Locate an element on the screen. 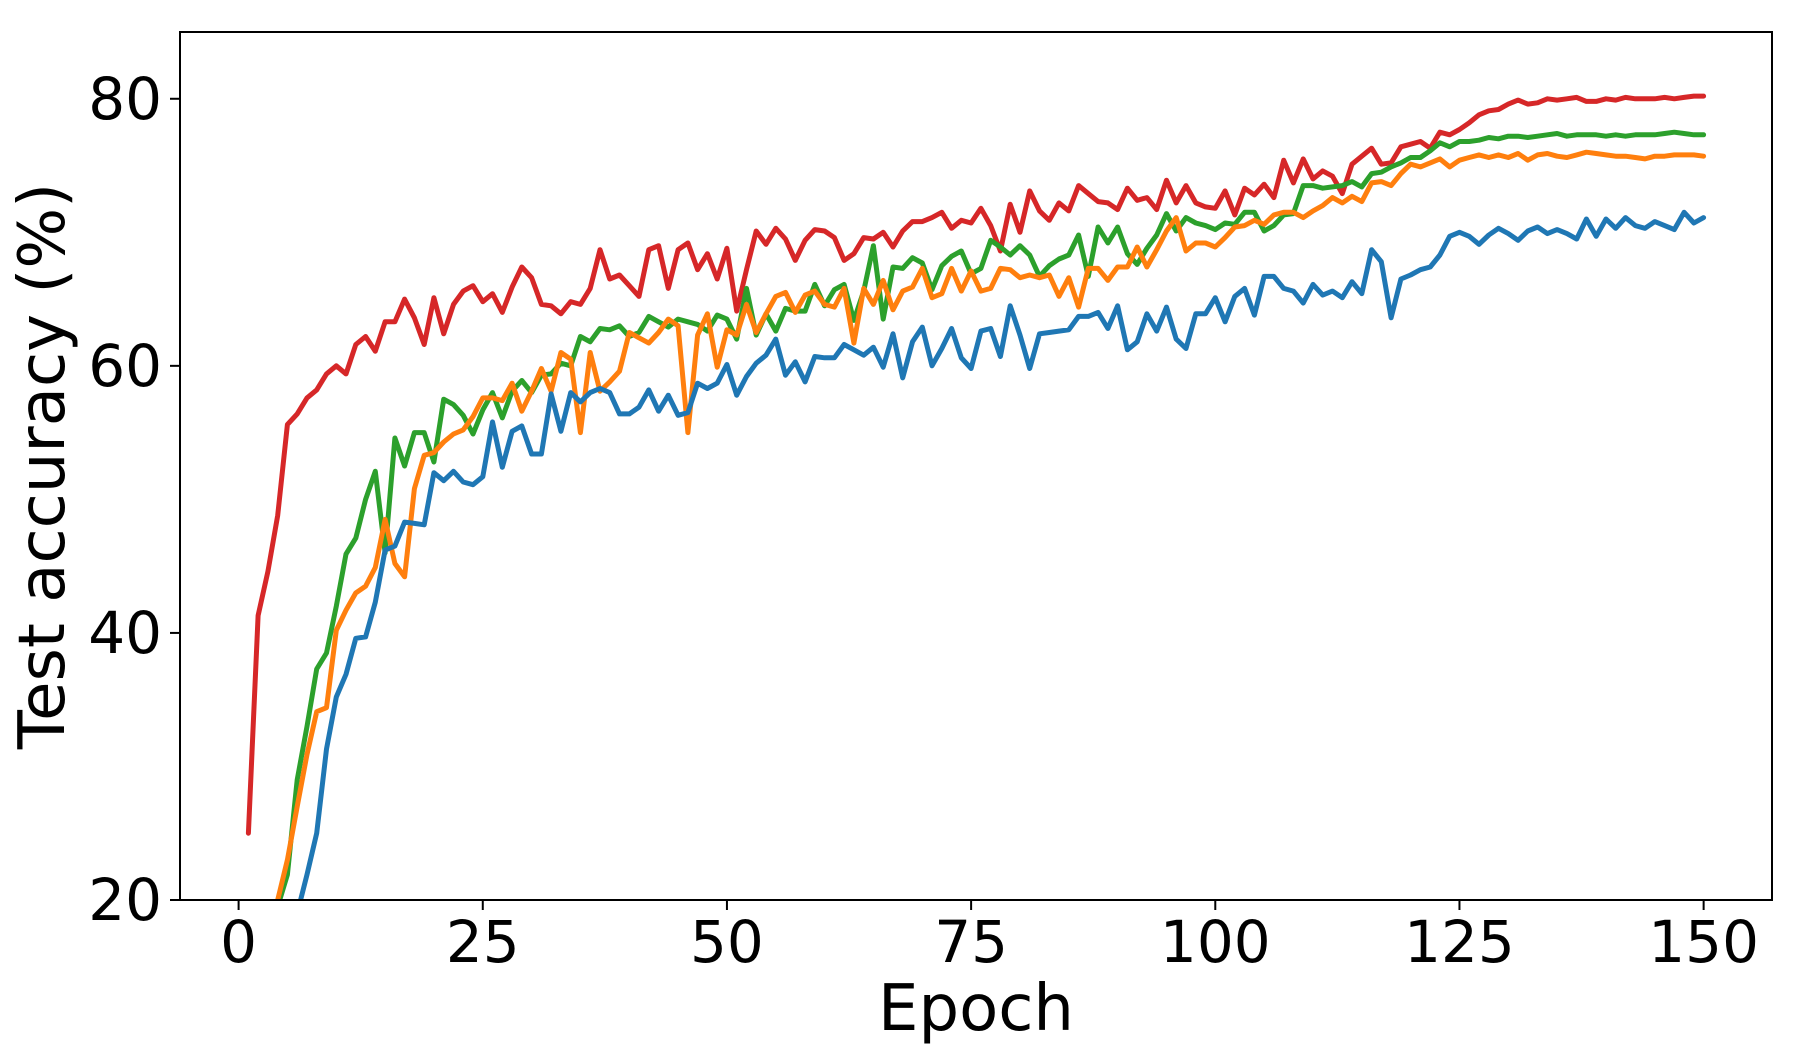 This screenshot has width=1799, height=1048. x-axis-label: Epoch is located at coordinates (976, 1009).